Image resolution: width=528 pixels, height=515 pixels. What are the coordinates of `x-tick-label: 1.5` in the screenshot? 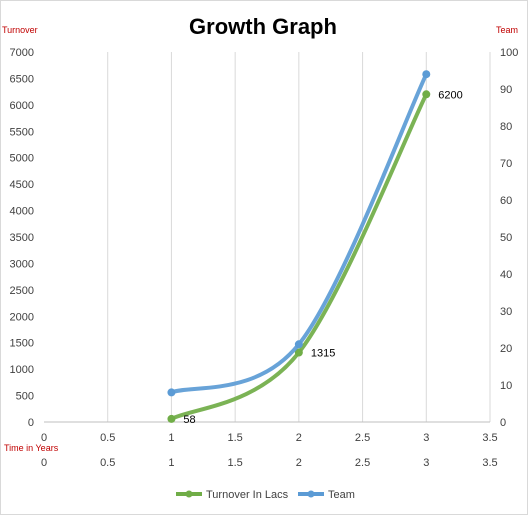 It's located at (234, 438).